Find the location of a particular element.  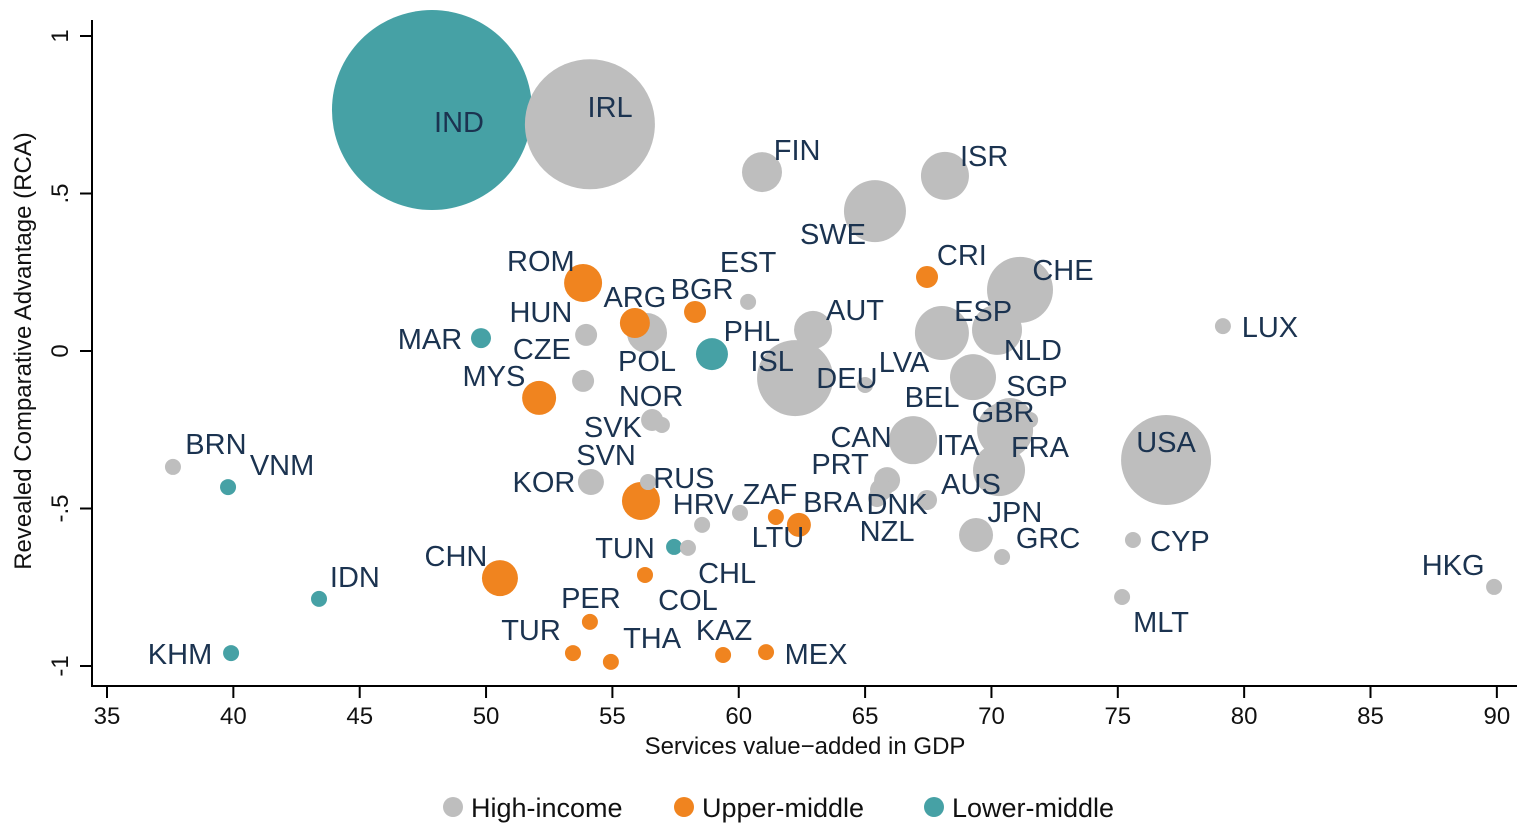

bubble-arg is located at coordinates (634, 322).